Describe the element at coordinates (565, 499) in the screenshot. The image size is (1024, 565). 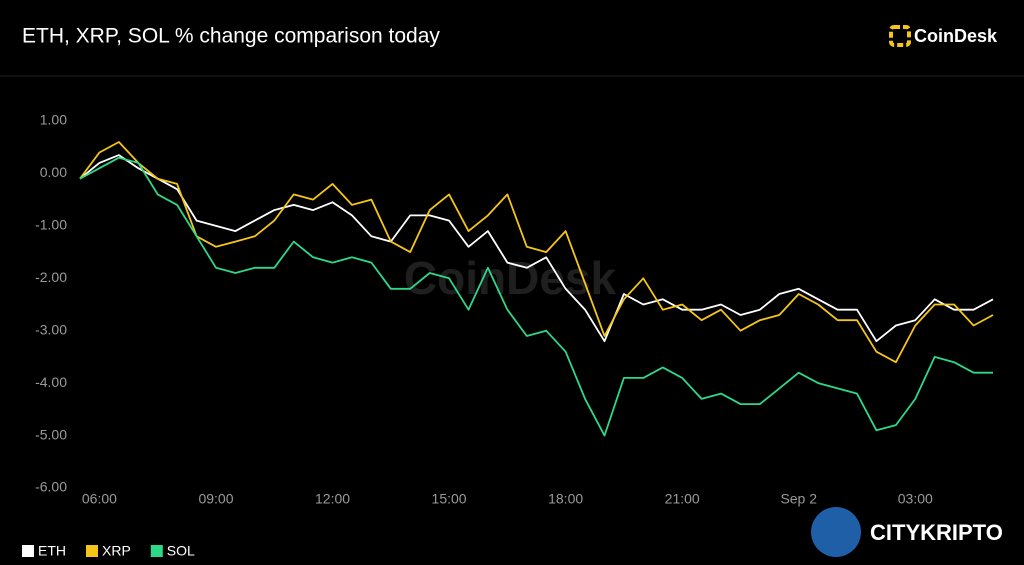
I see `x-tick-label: 18:00` at that location.